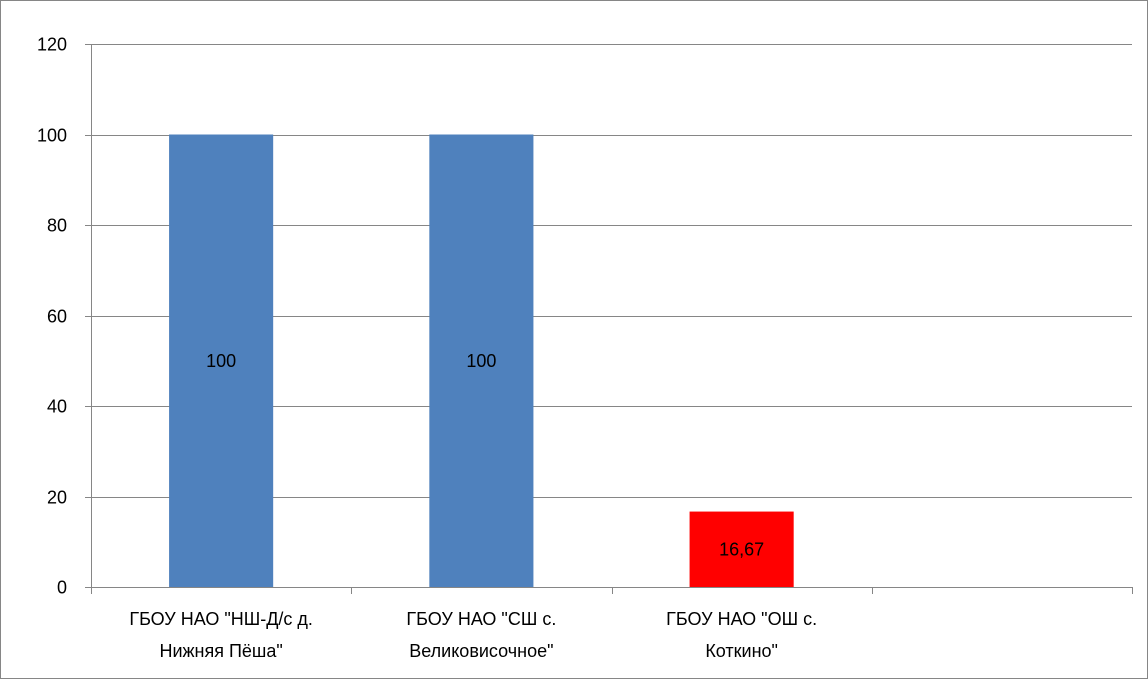  I want to click on x-tick-label: Нижняя Пёша", so click(220, 651).